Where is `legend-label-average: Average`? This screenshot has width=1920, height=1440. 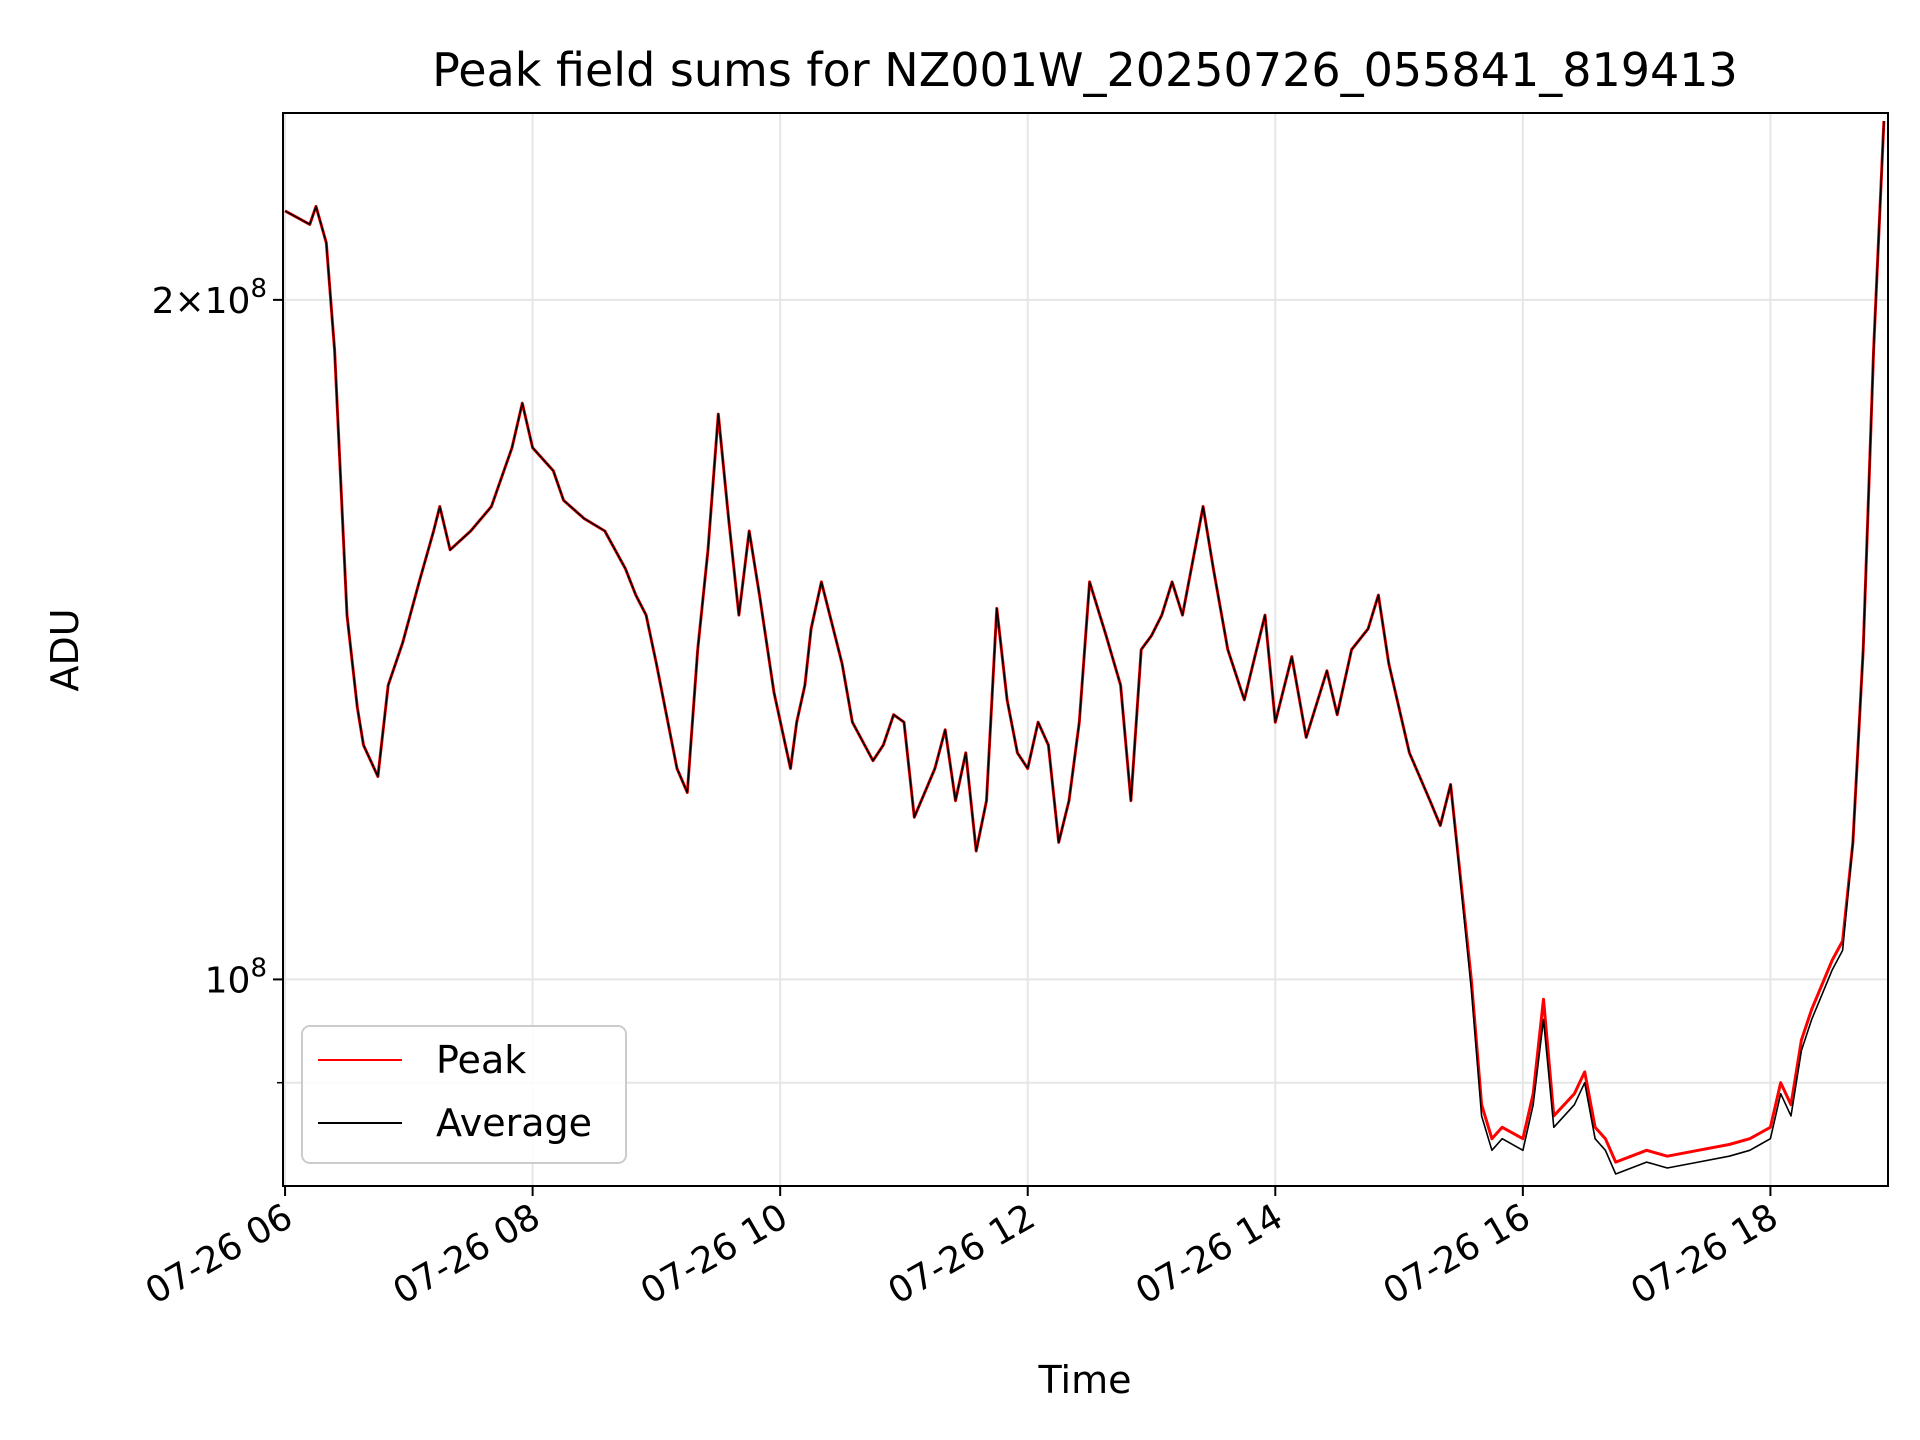
legend-label-average: Average is located at coordinates (514, 1123).